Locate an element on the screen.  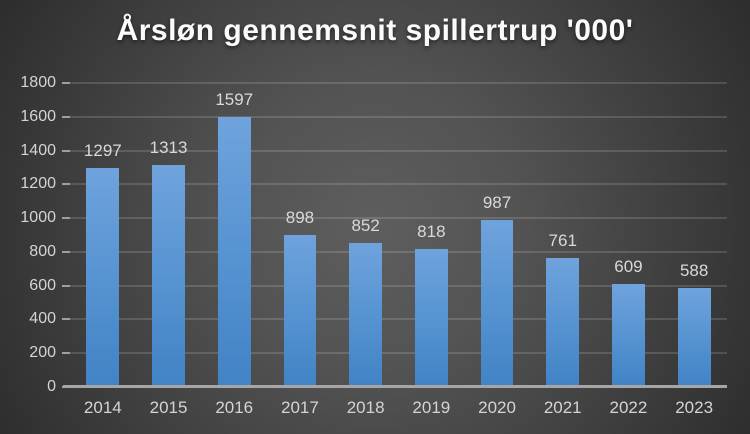
x-axis-label: 2023 is located at coordinates (694, 407).